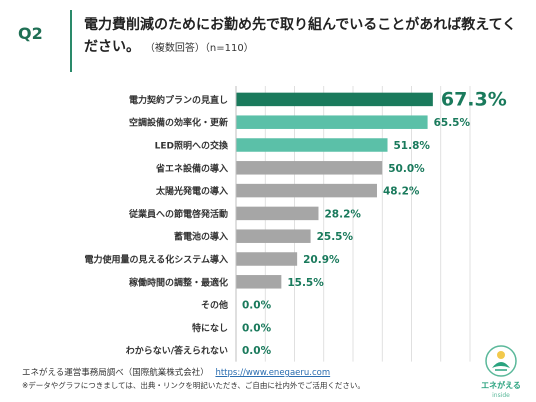 The height and width of the screenshot is (402, 536). I want to click on category-label: 稼働時間の調整・最適化, so click(178, 282).